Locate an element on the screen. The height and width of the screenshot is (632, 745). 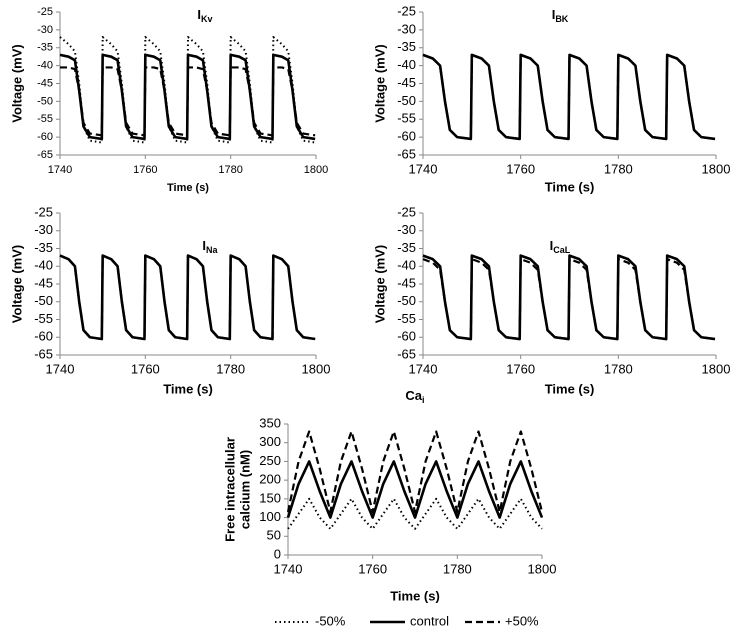
y-tick-label: 0 is located at coordinates (277, 553).